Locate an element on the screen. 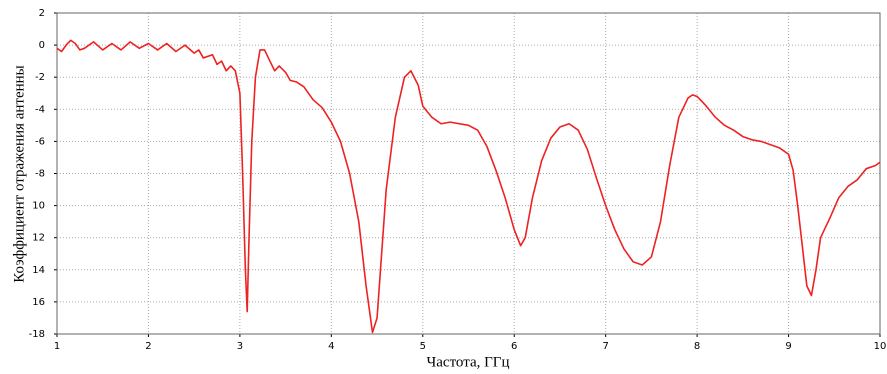 This screenshot has height=374, width=887. y-tick-label: -6 is located at coordinates (40, 141).